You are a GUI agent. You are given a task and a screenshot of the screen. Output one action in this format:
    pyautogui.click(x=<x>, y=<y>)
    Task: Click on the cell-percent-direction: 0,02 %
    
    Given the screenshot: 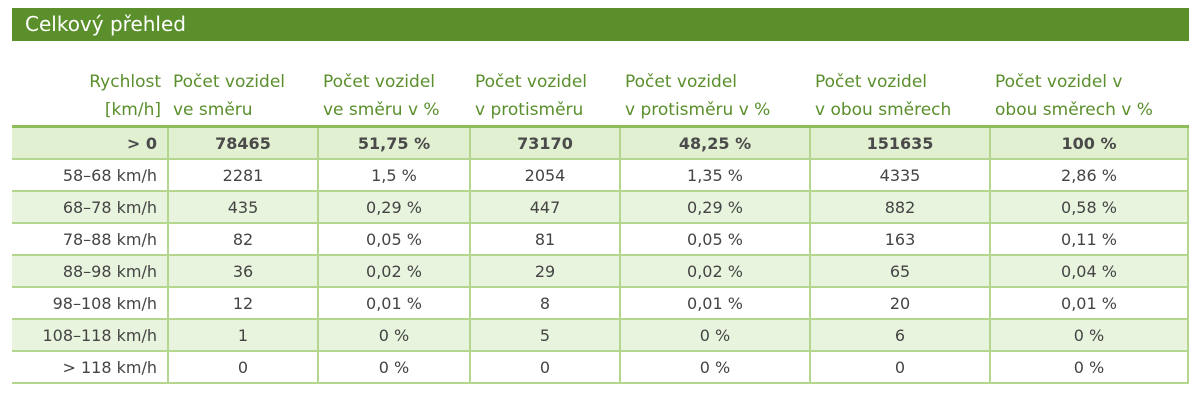 What is the action you would take?
    pyautogui.click(x=393, y=272)
    